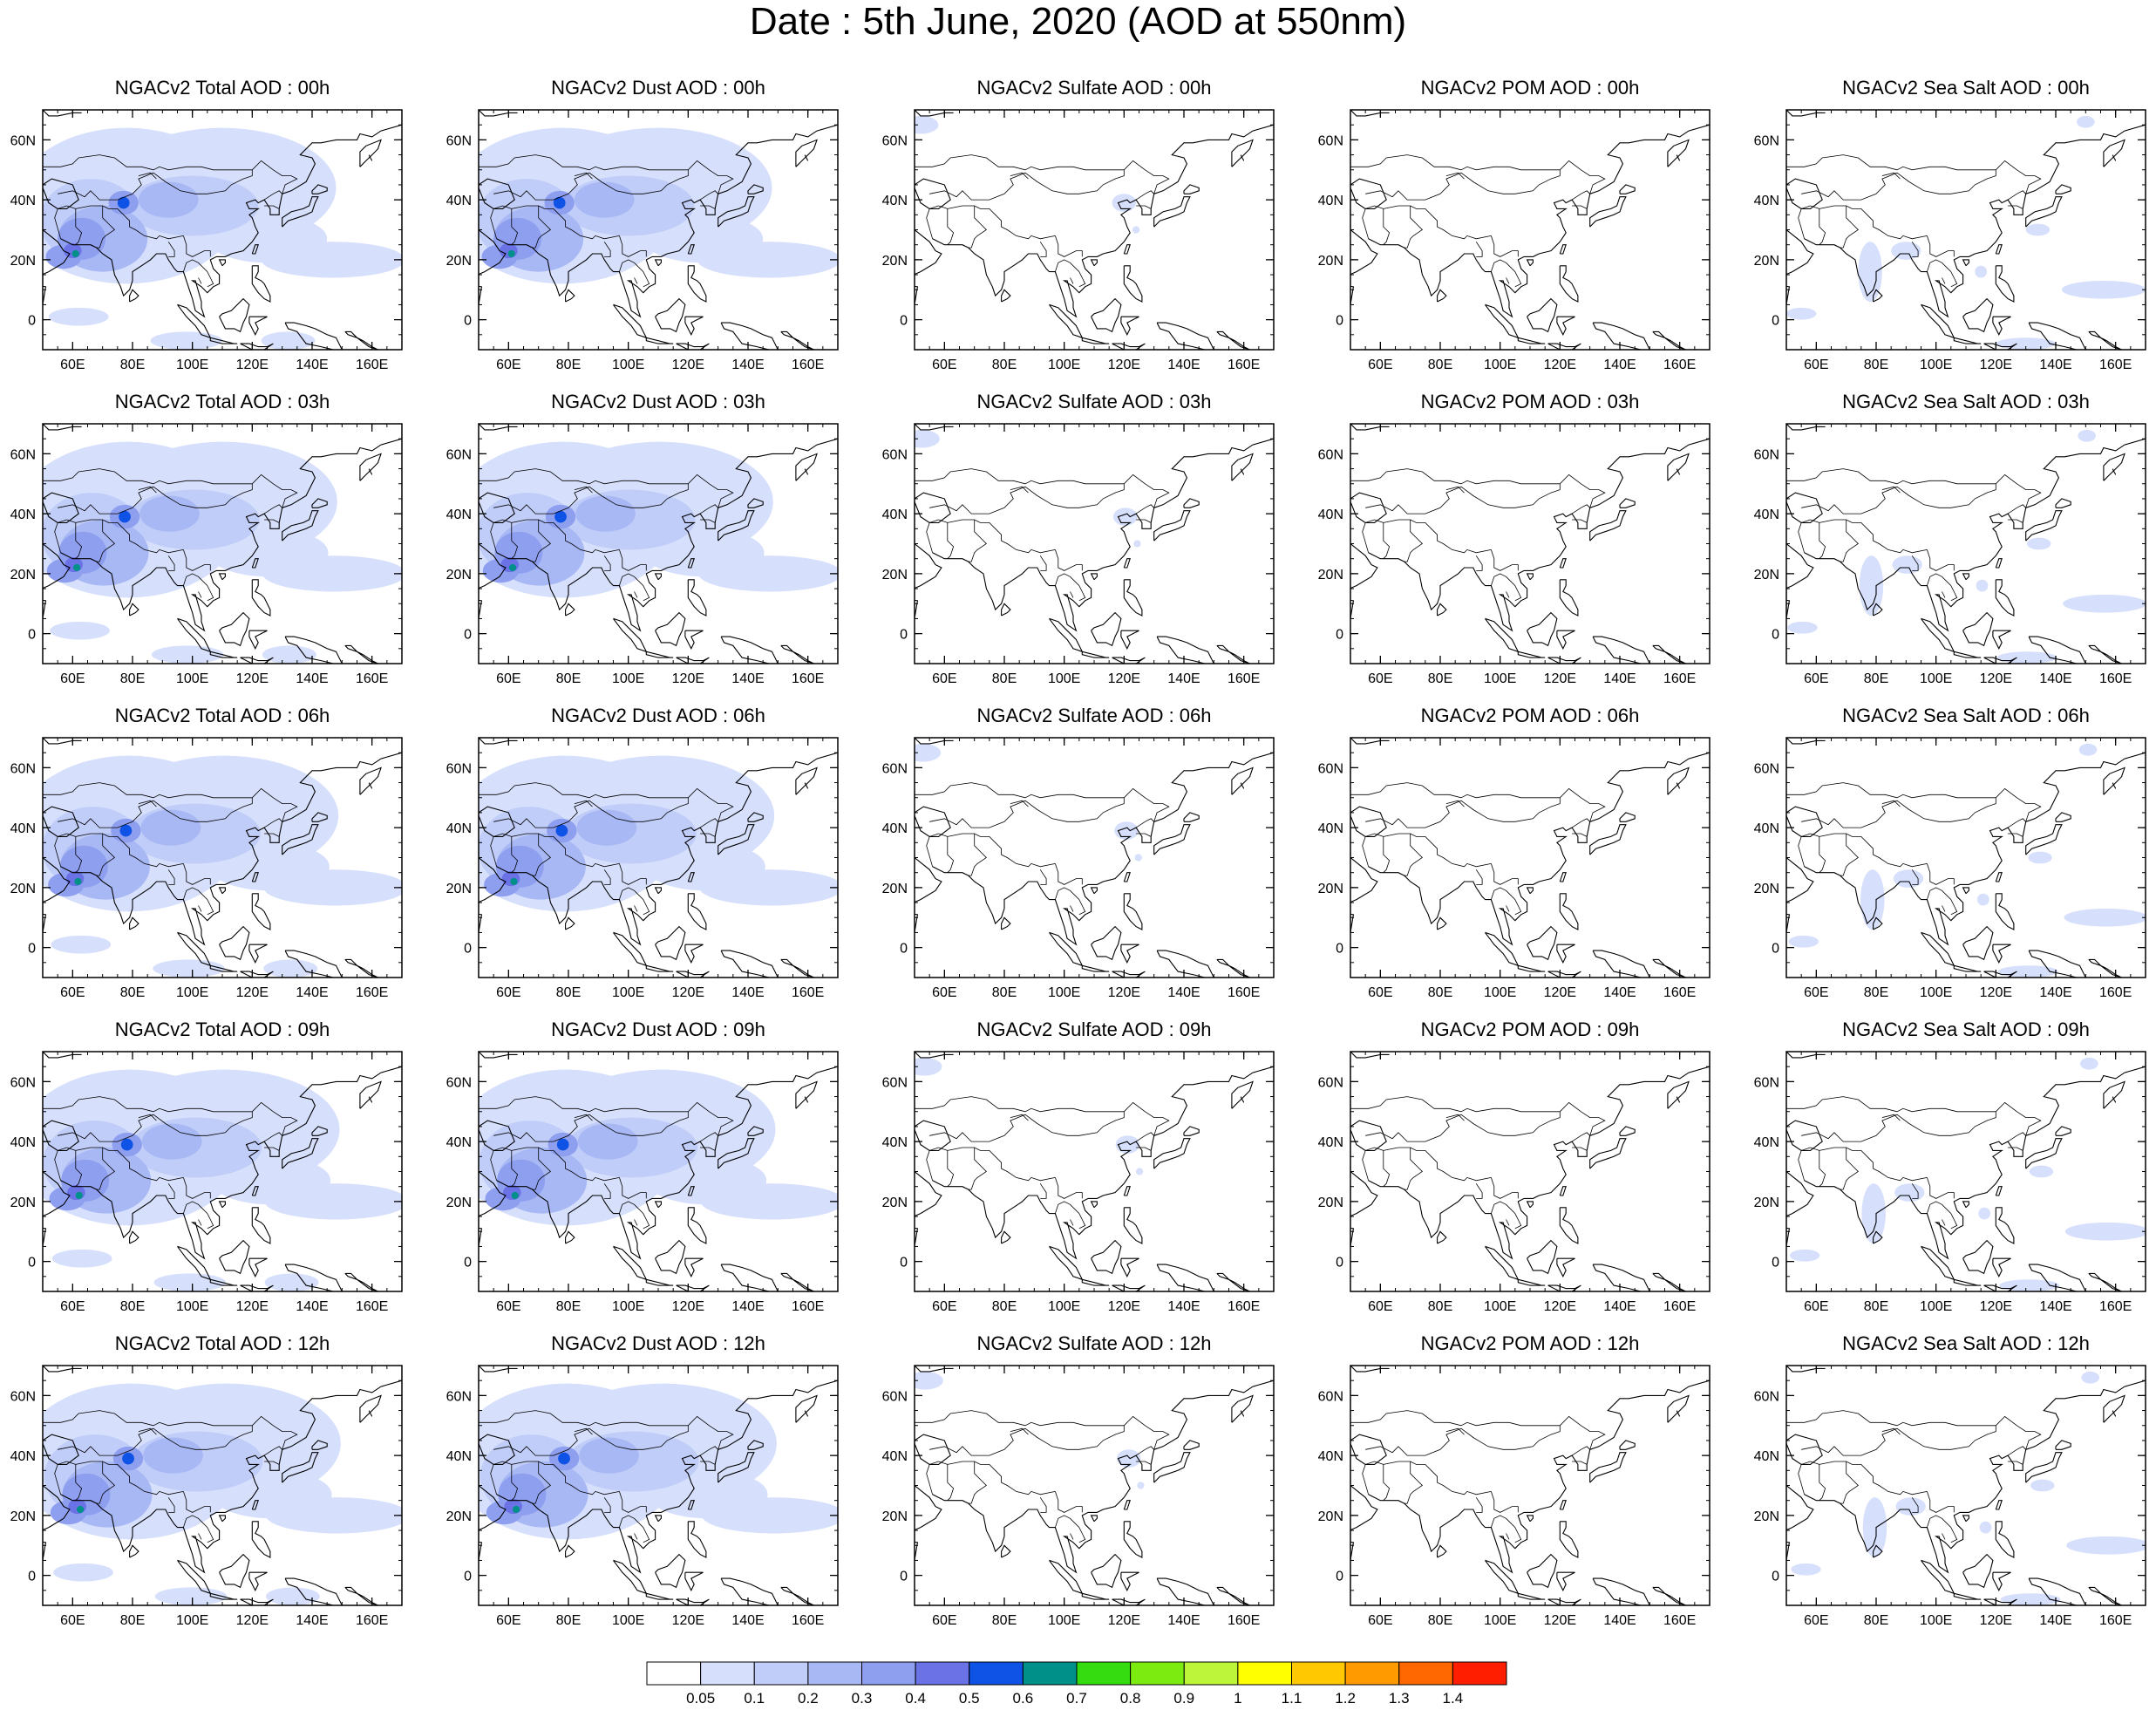 The width and height of the screenshot is (2156, 1710). What do you see at coordinates (1399, 1698) in the screenshot?
I see `colorbar-label: 1.3` at bounding box center [1399, 1698].